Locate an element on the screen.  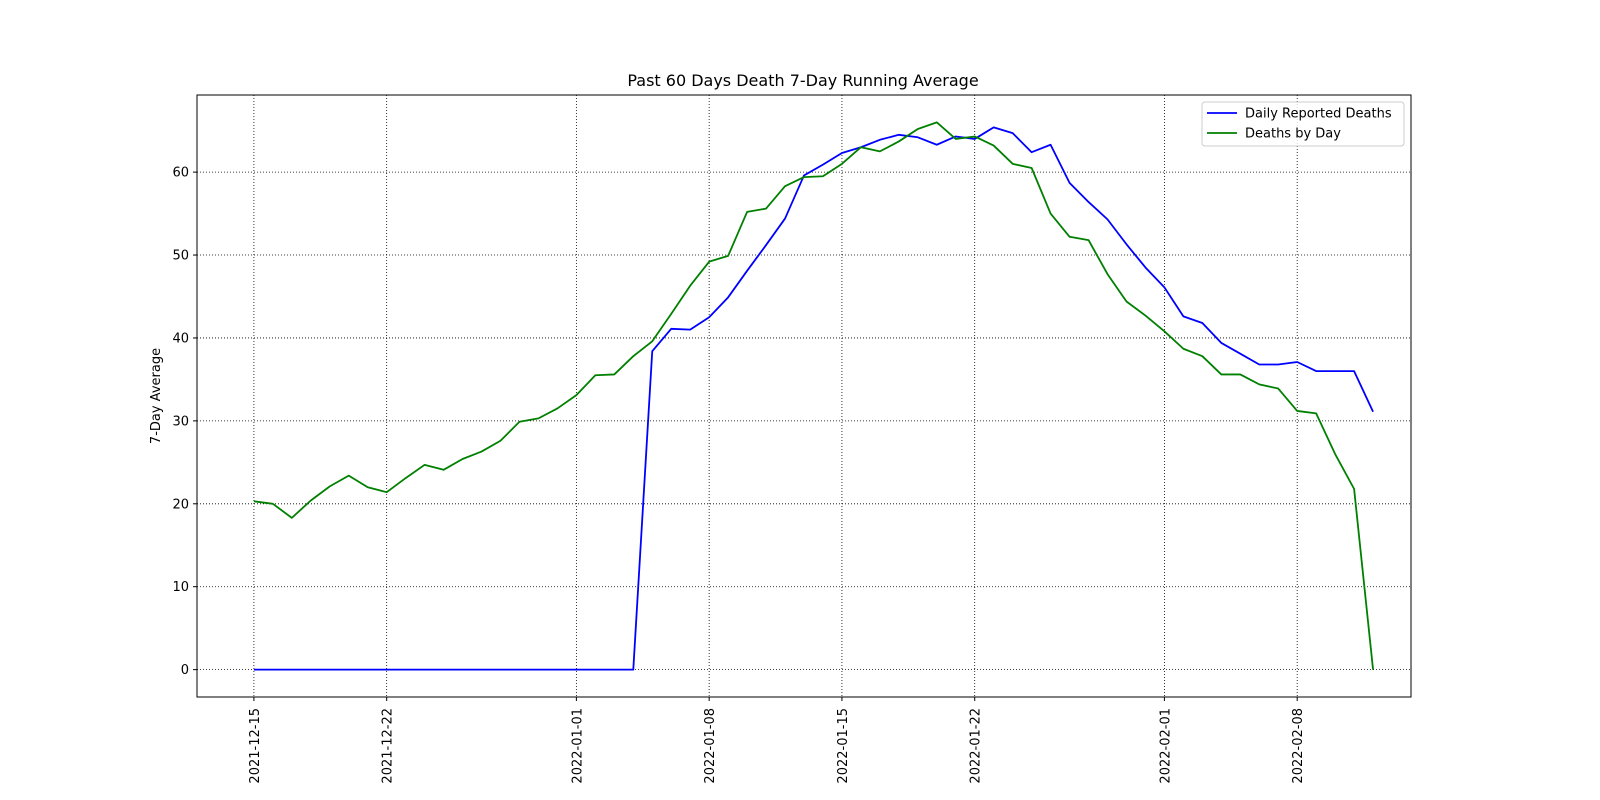
y-tick-label: 60 is located at coordinates (180, 173).